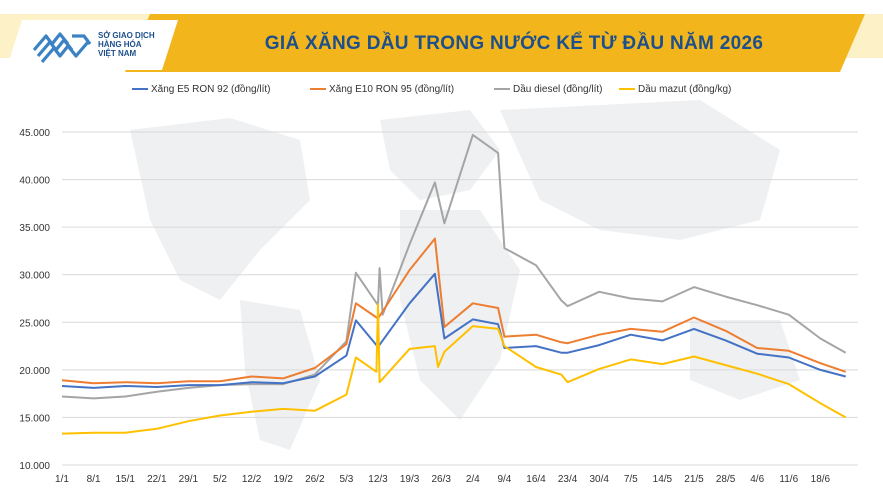 The image size is (883, 497). I want to click on legend-item-e10: Xăng E10 RON 95 (đồng/lít), so click(382, 89).